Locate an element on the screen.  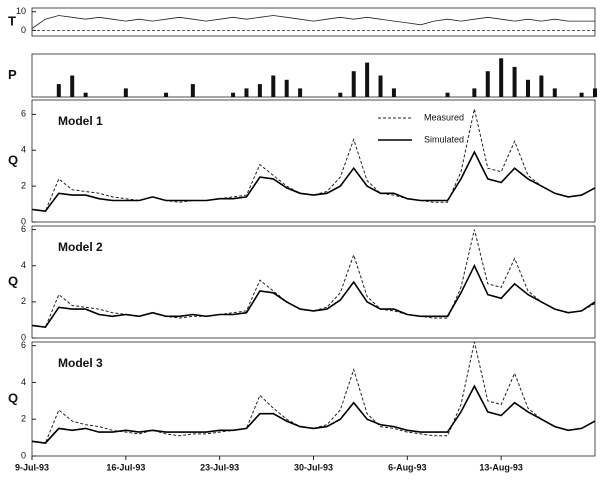
y-axis-label: T is located at coordinates (12, 20).